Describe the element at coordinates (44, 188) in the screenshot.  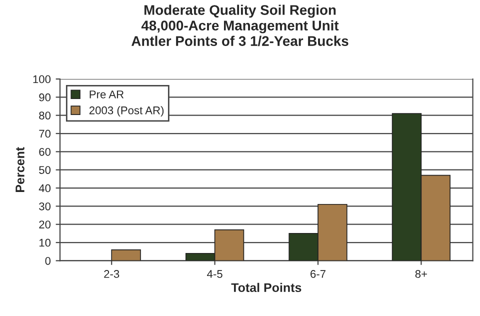
I see `y-tick-label: 40` at that location.